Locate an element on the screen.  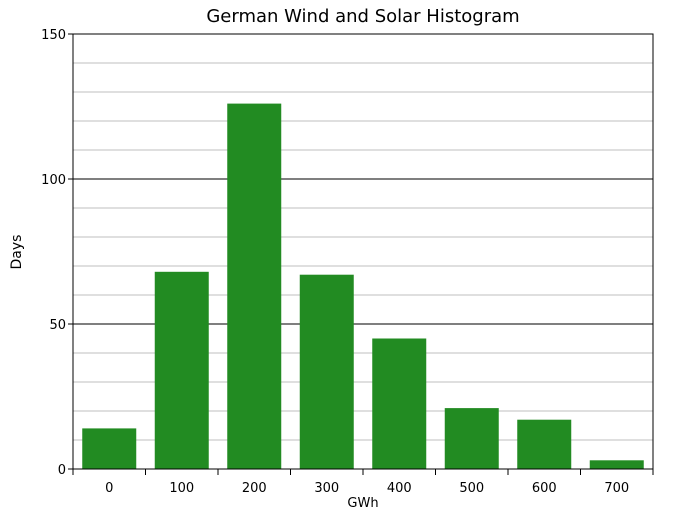
x-tick-label: 500 is located at coordinates (471, 488).